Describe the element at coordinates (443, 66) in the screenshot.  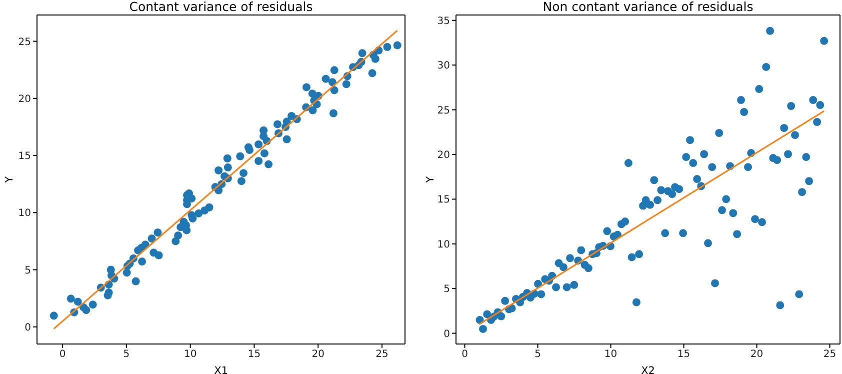
I see `y-tick-label: 30` at that location.